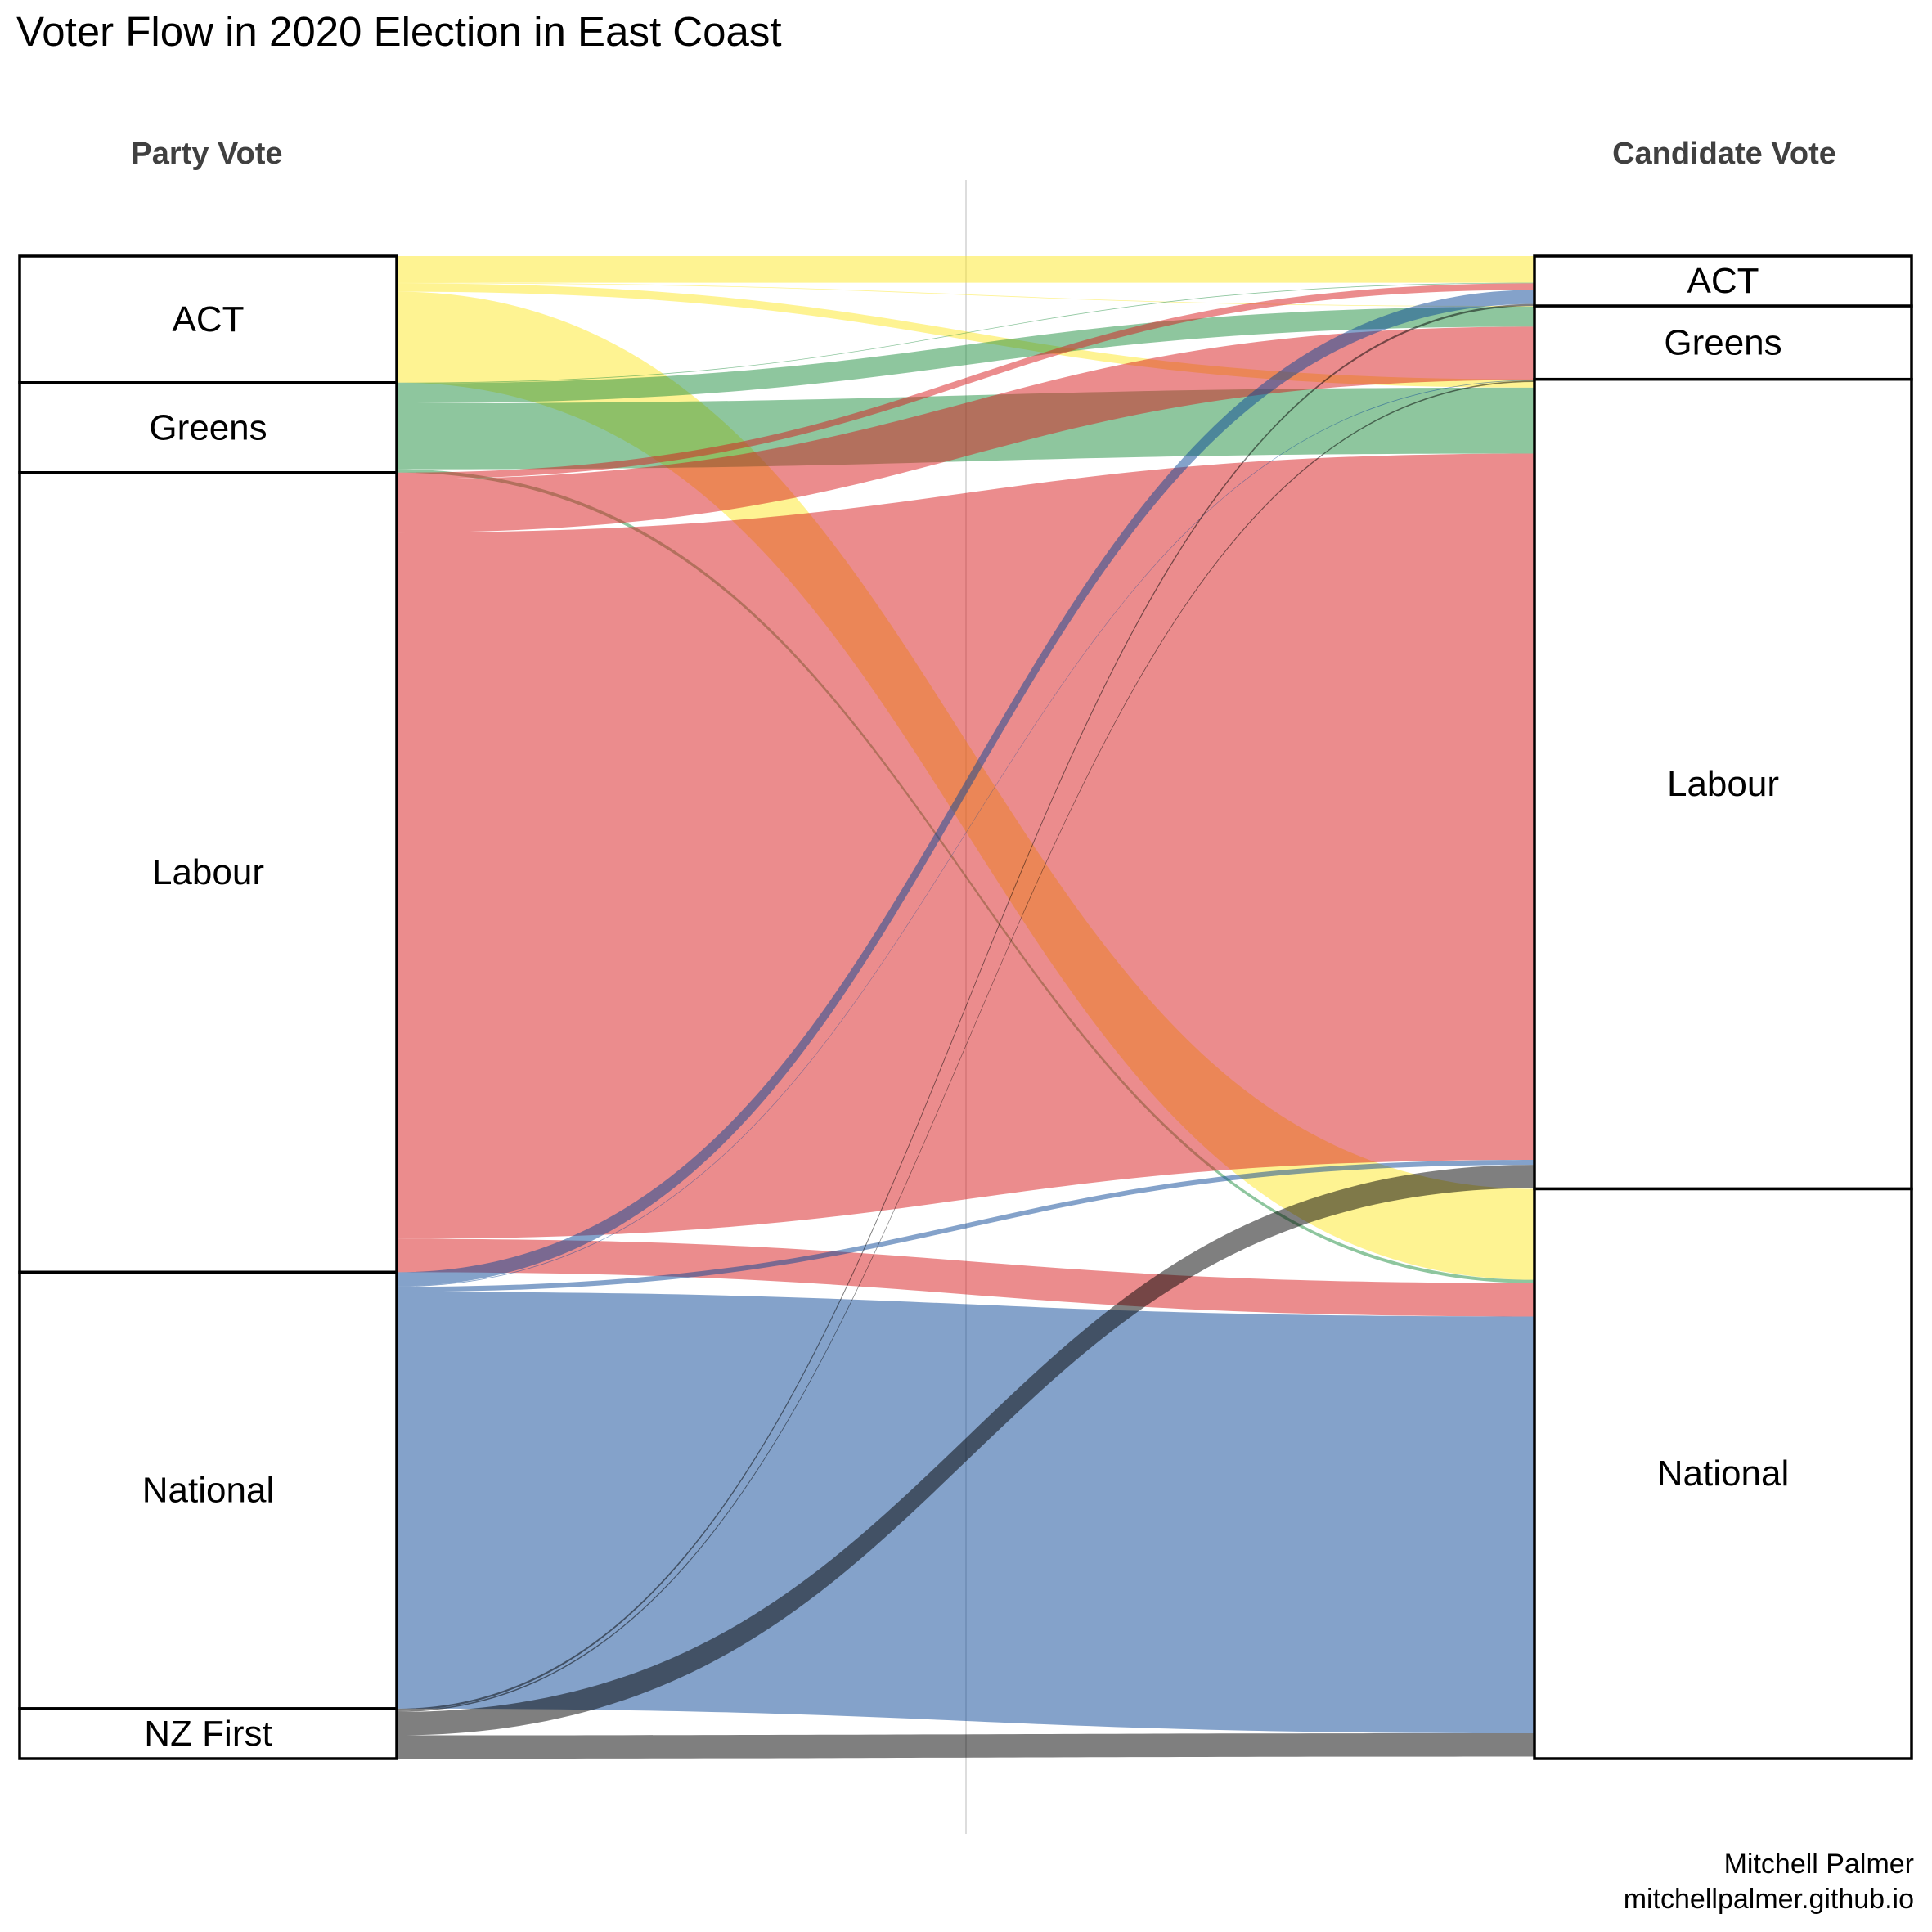 The width and height of the screenshot is (1932, 1932). What do you see at coordinates (966, 1278) in the screenshot?
I see `flow-labour-to-national` at bounding box center [966, 1278].